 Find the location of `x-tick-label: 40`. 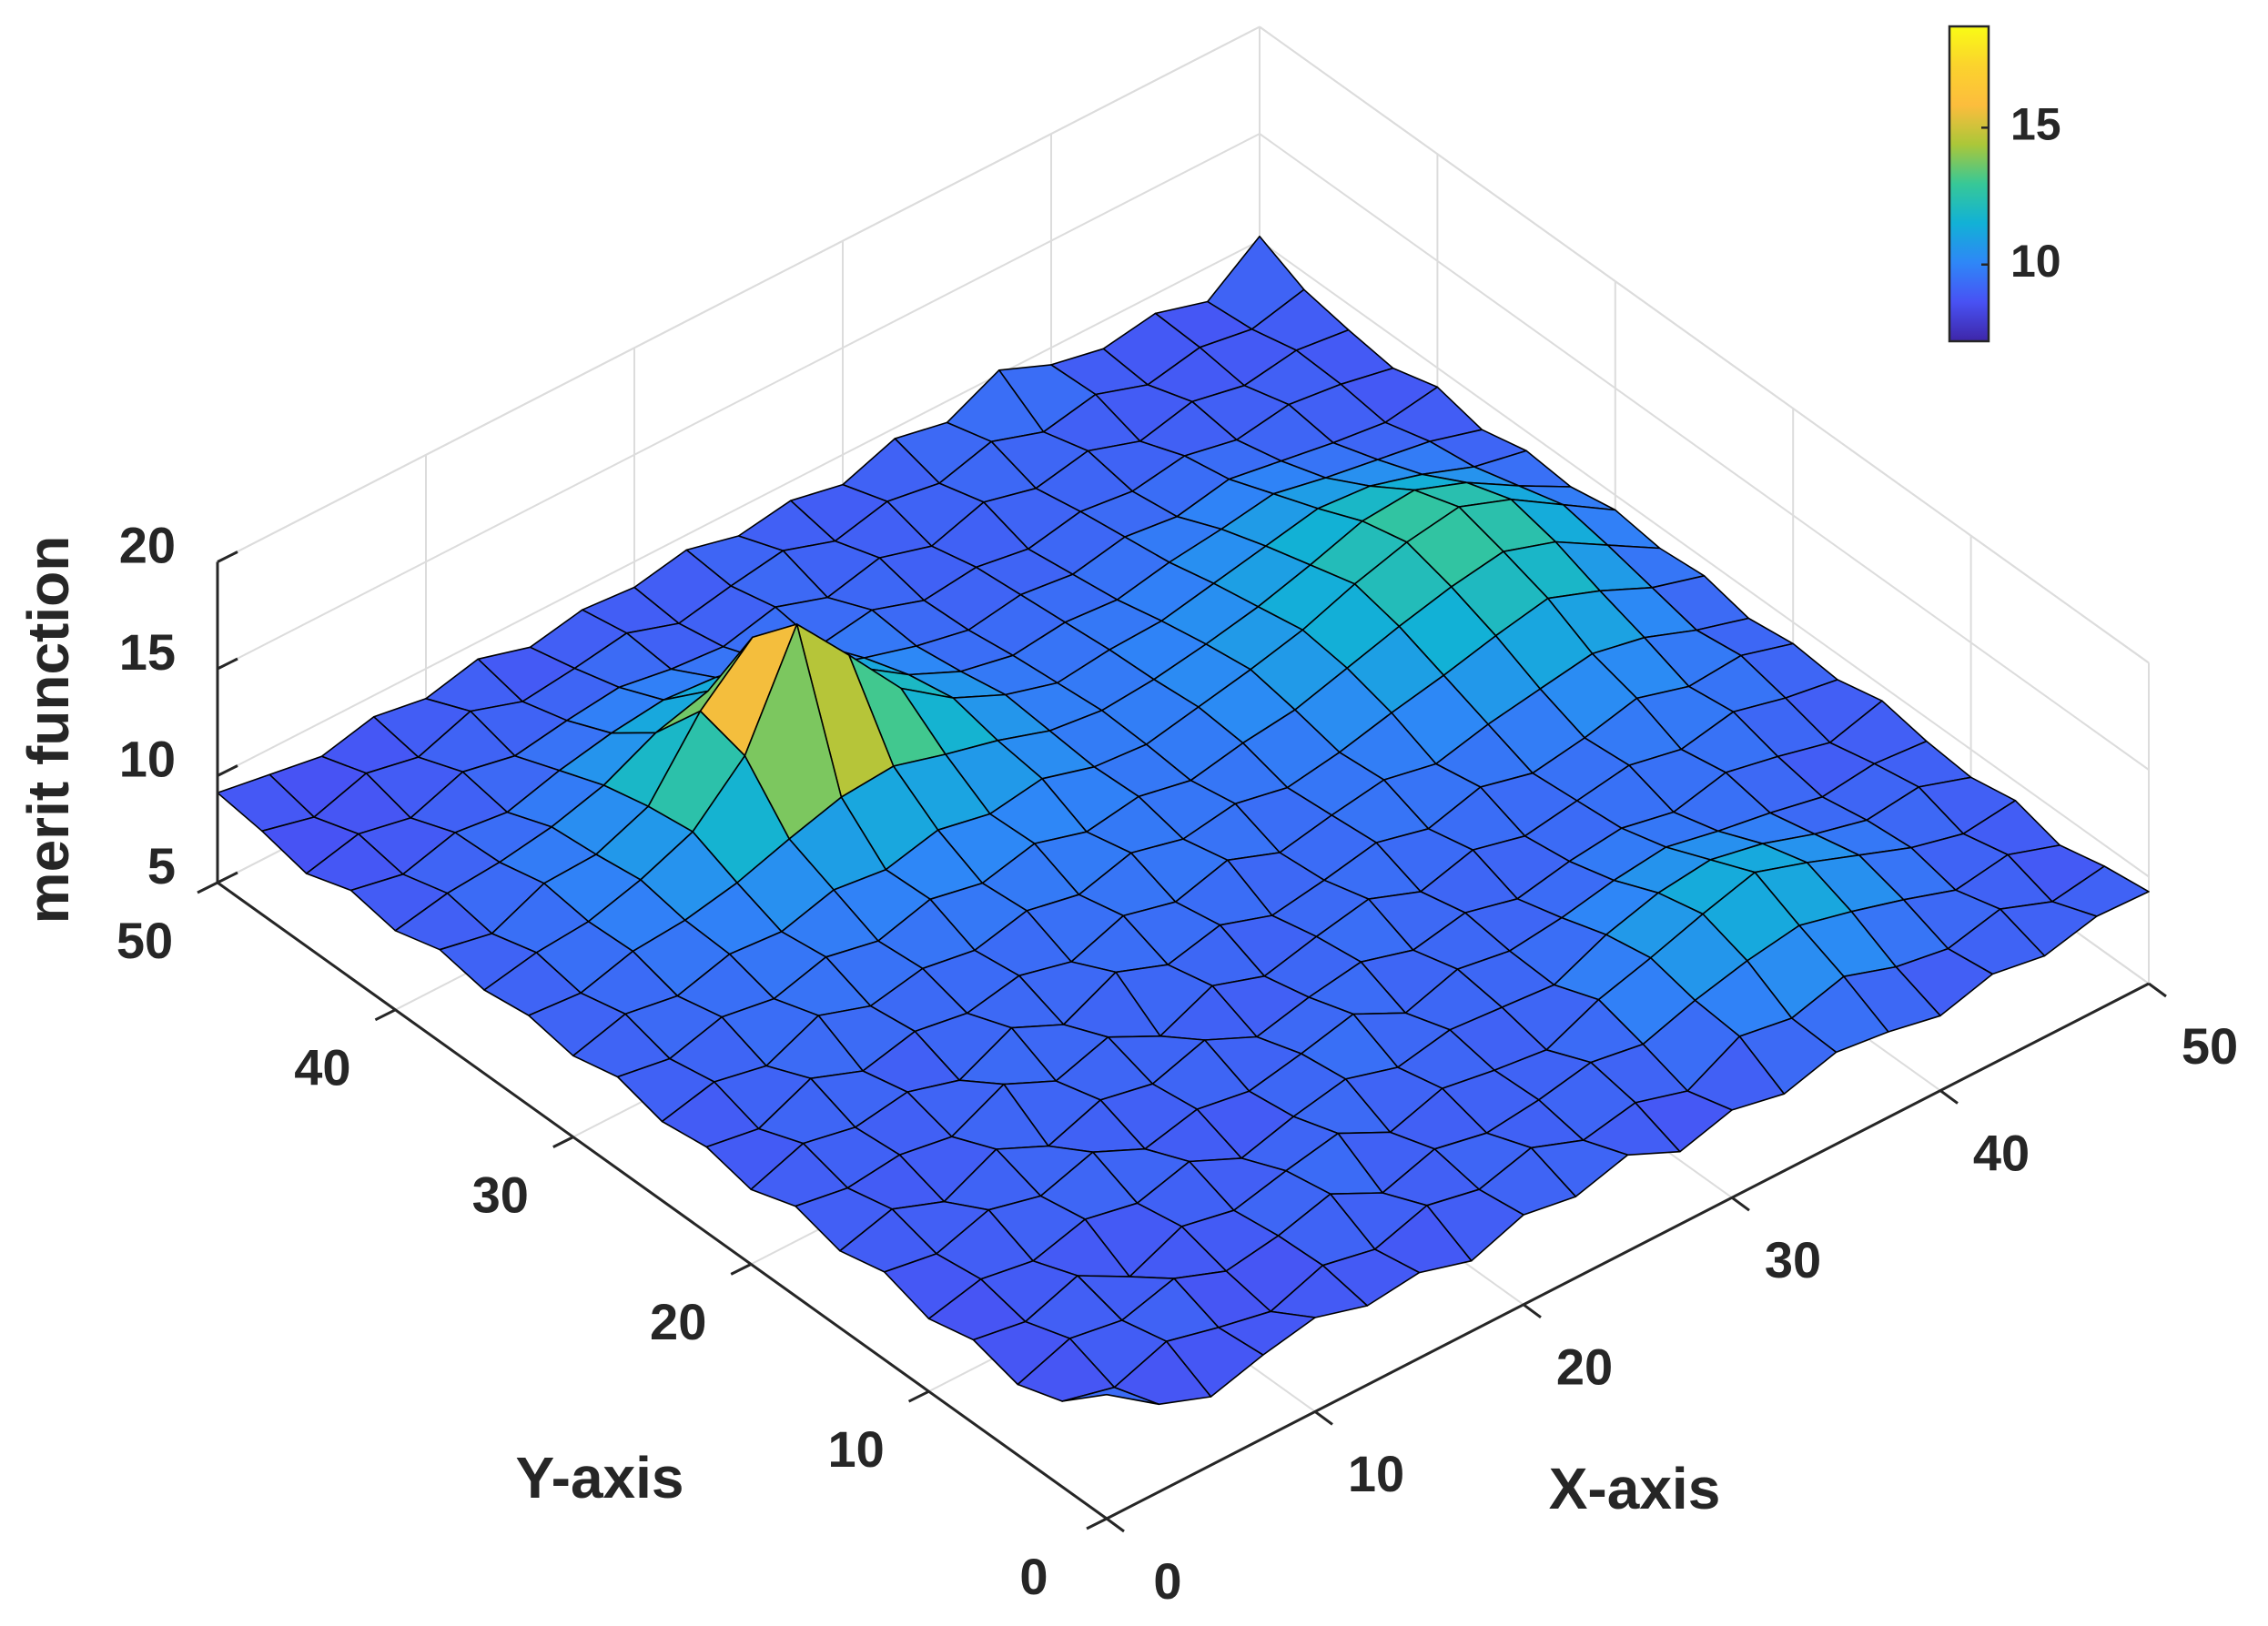

x-tick-label: 40 is located at coordinates (2001, 1153).